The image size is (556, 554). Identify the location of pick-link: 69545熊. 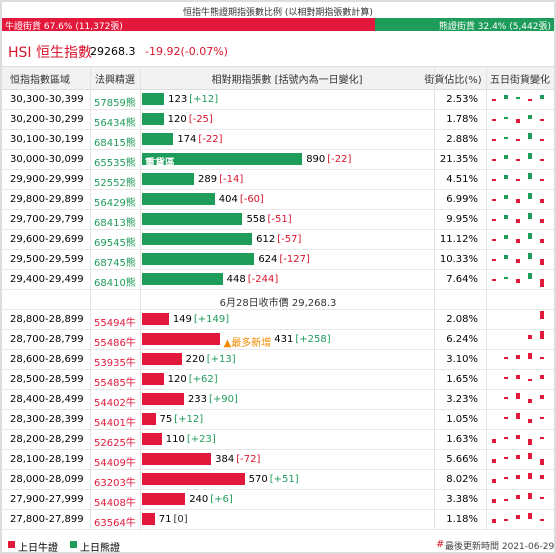
(115, 243).